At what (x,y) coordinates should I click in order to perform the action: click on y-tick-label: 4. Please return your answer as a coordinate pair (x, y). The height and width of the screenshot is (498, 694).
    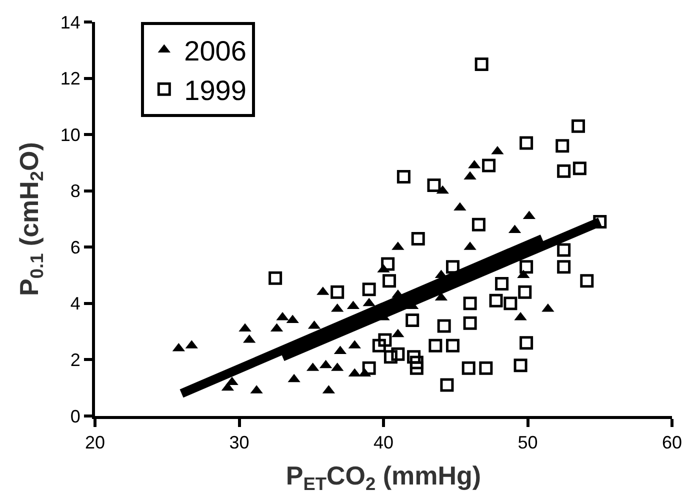
    Looking at the image, I should click on (75, 304).